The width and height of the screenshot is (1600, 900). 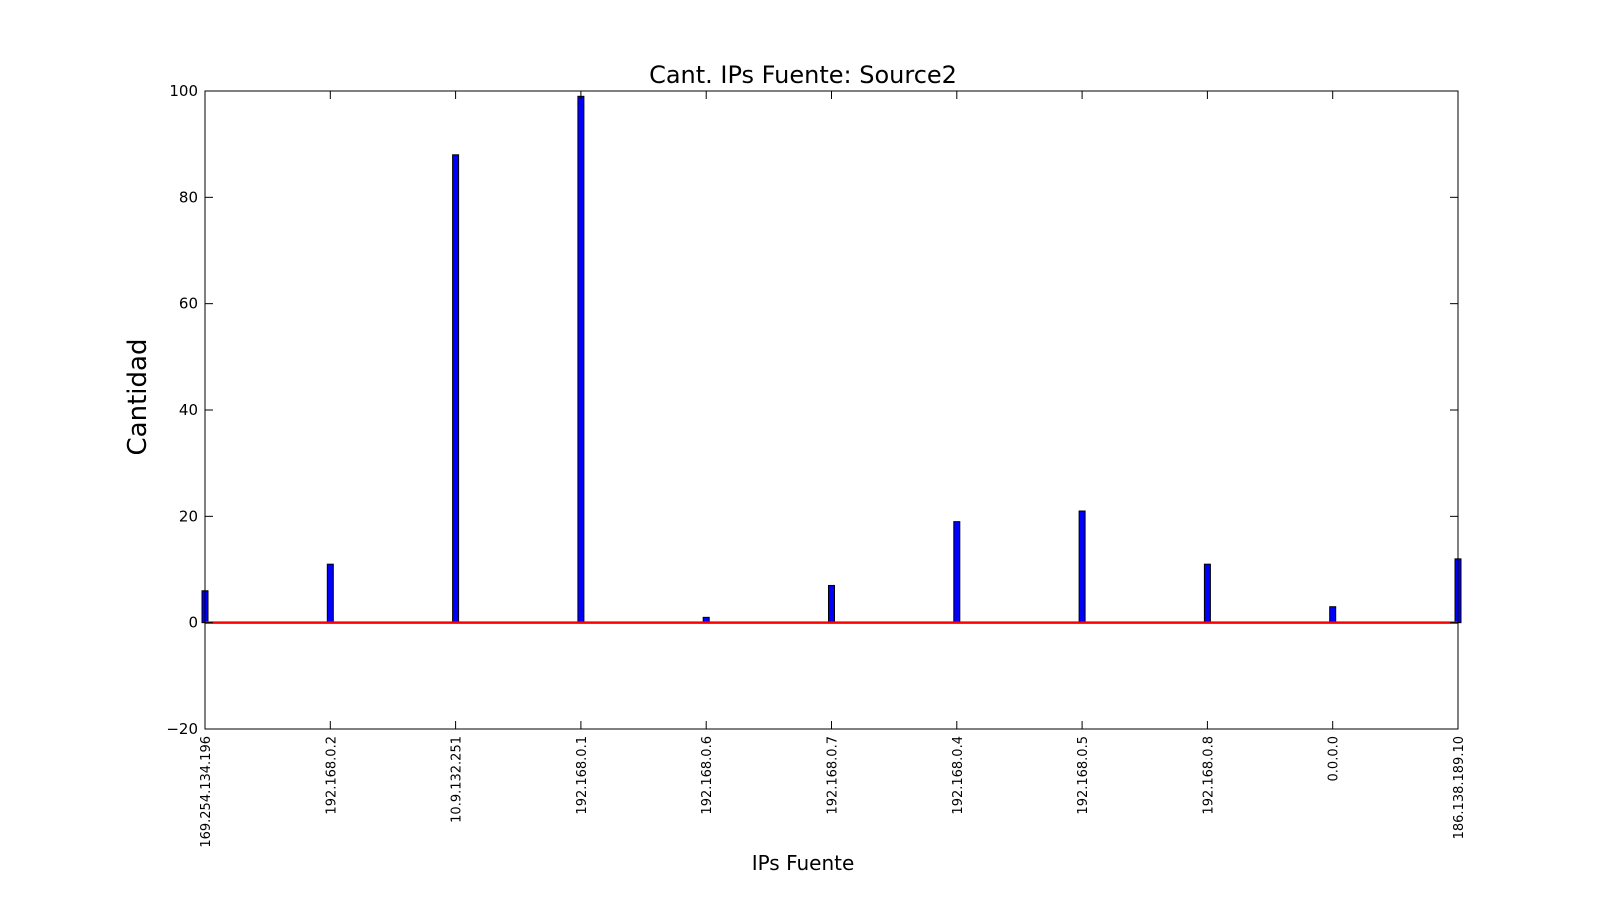 I want to click on x-tick-label: 192.168.0.2, so click(x=331, y=775).